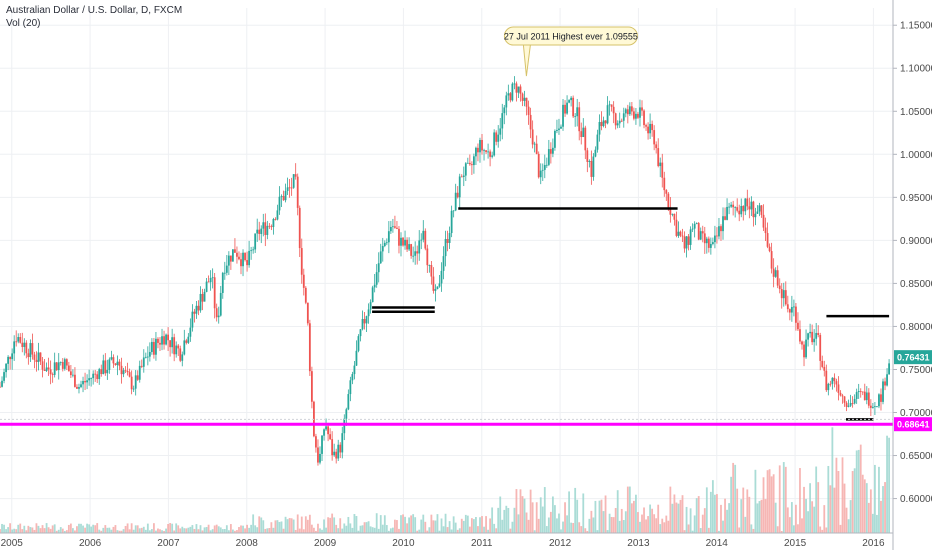 The width and height of the screenshot is (932, 550). I want to click on y-tick-label: 0.95000, so click(916, 198).